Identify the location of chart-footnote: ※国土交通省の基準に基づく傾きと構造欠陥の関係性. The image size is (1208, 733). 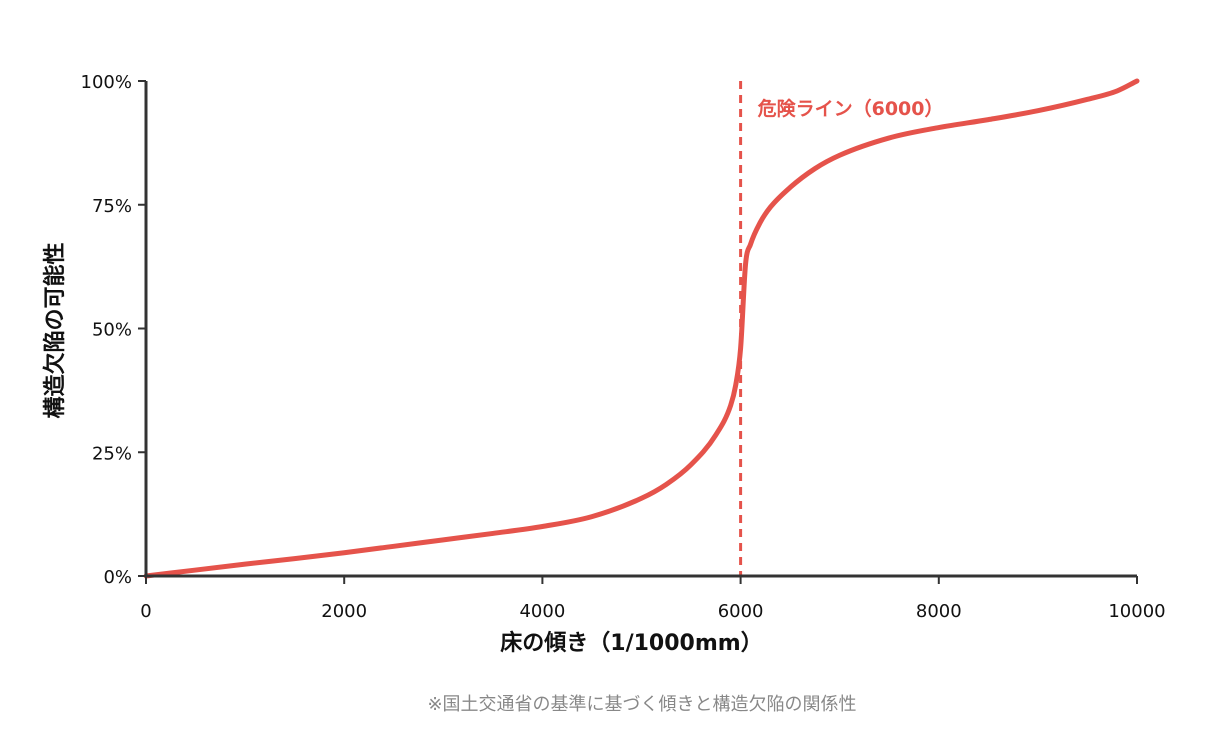
(641, 704).